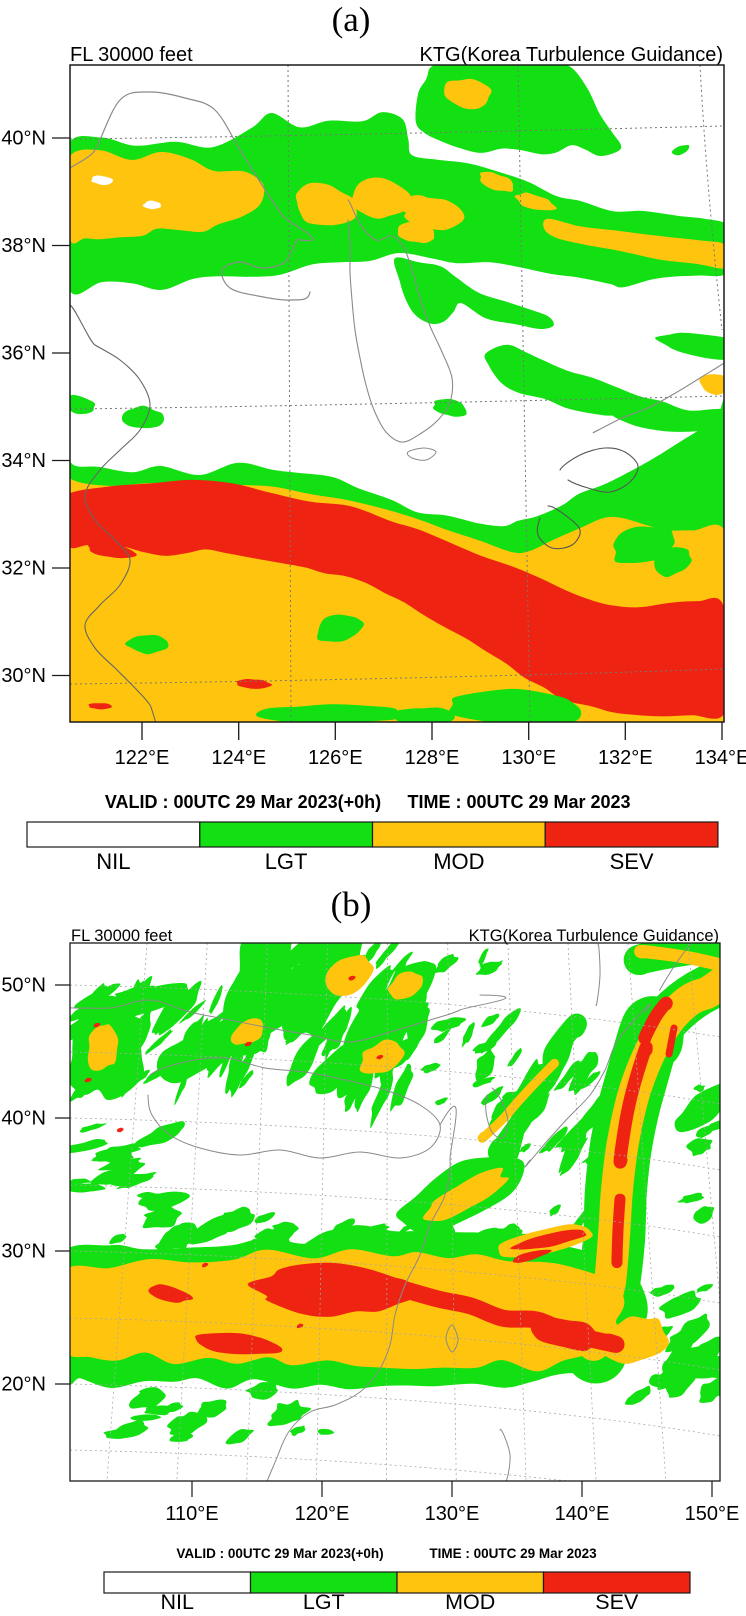 Image resolution: width=746 pixels, height=1616 pixels. Describe the element at coordinates (191, 1514) in the screenshot. I see `svg-text: 110°E` at that location.